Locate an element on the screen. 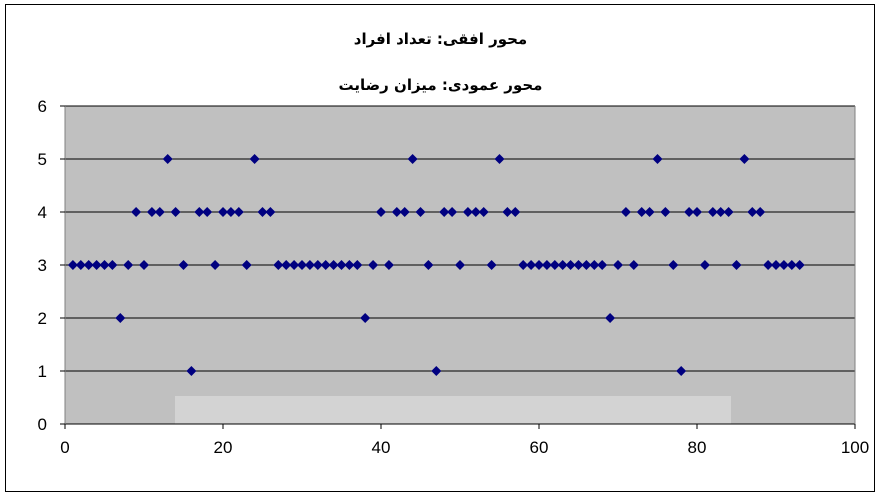 The height and width of the screenshot is (497, 881). x-tick-label: 0 is located at coordinates (64, 447).